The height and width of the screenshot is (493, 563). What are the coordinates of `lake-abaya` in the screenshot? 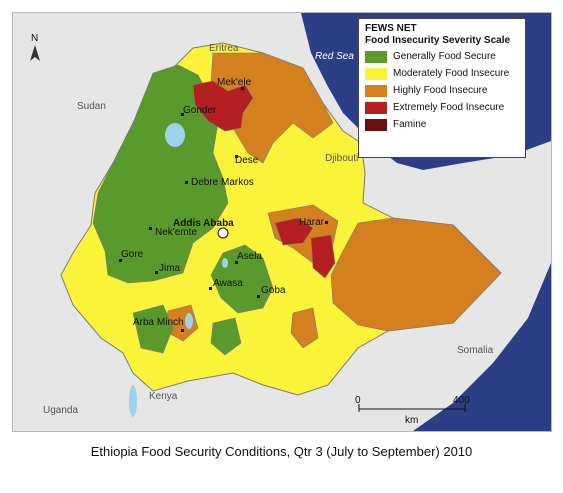 It's located at (189, 321).